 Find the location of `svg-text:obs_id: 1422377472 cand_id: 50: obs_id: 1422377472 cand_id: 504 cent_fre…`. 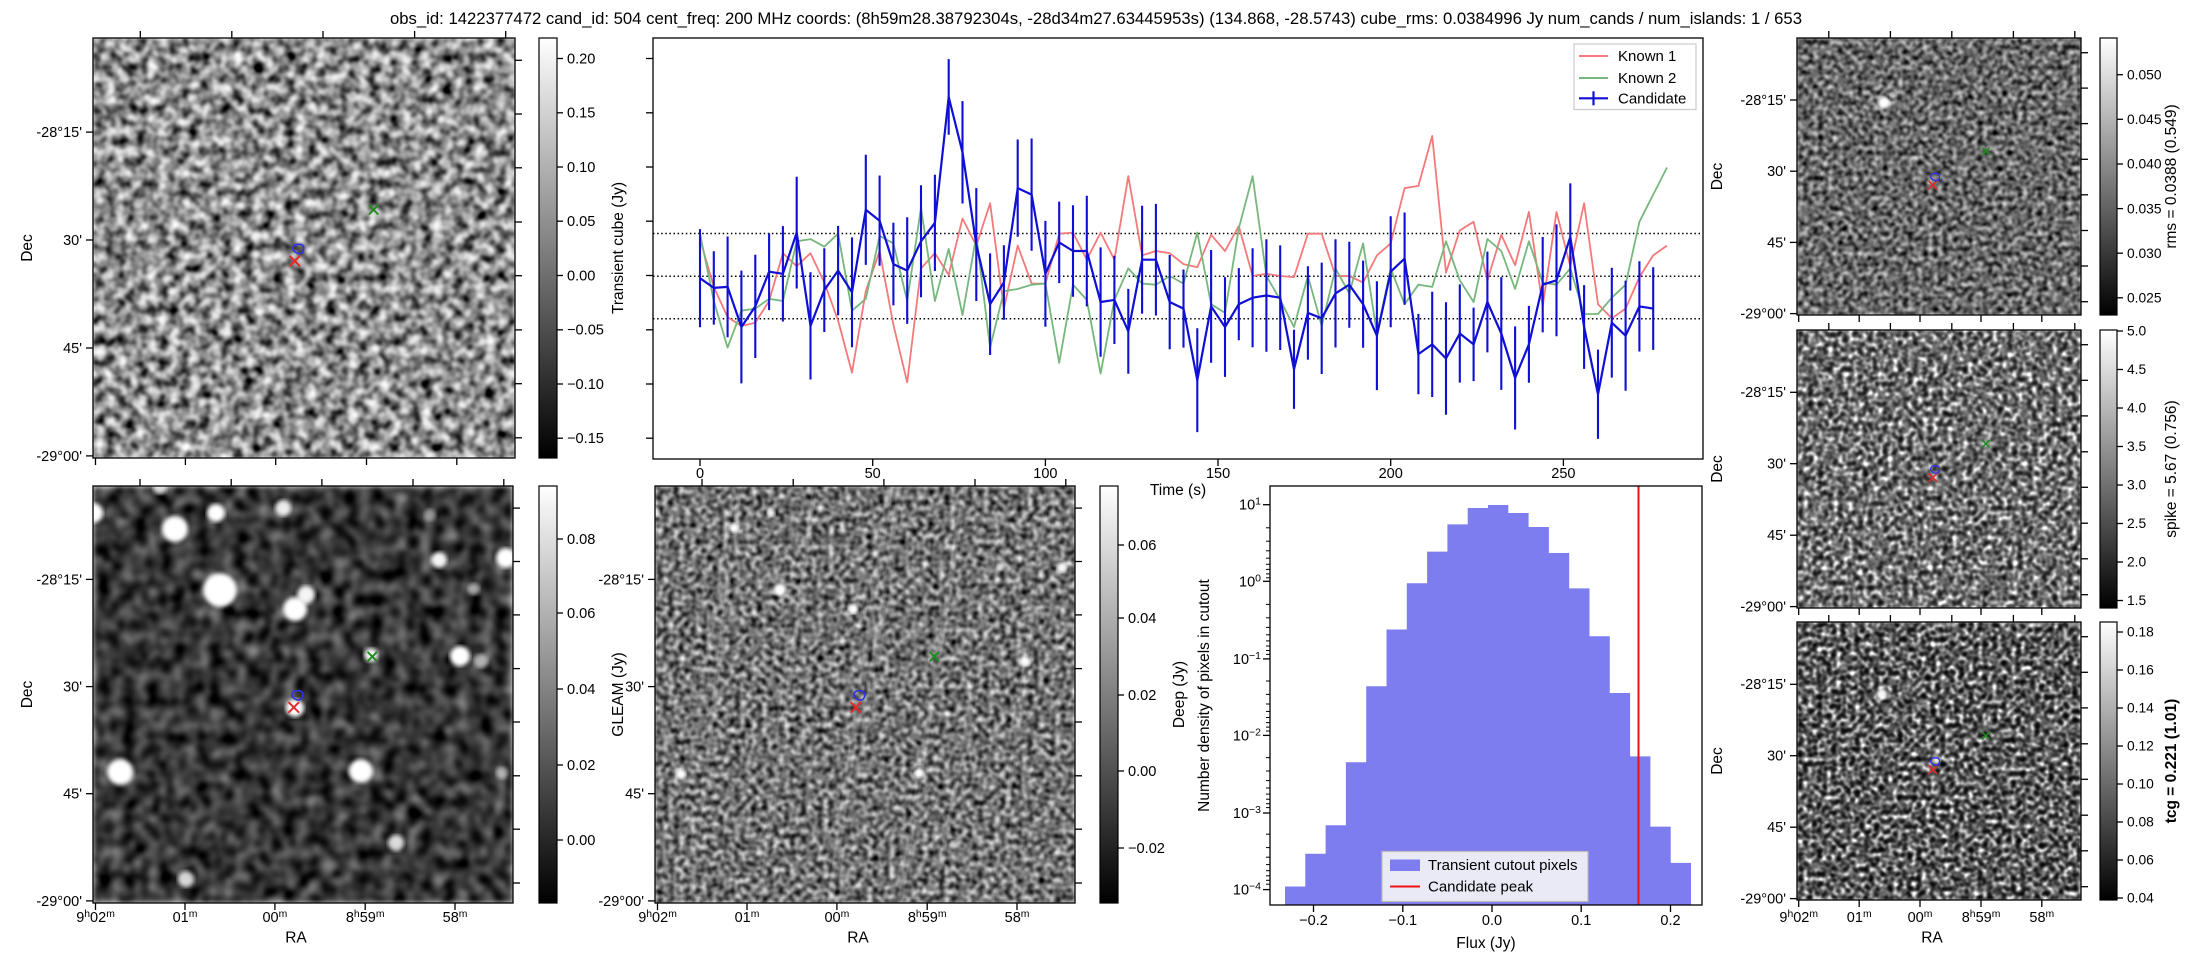

svg-text:obs_id: 1422377472 cand_id: 50: obs_id: 1422377472 cand_id: 504 cent_fre… is located at coordinates (1096, 18).